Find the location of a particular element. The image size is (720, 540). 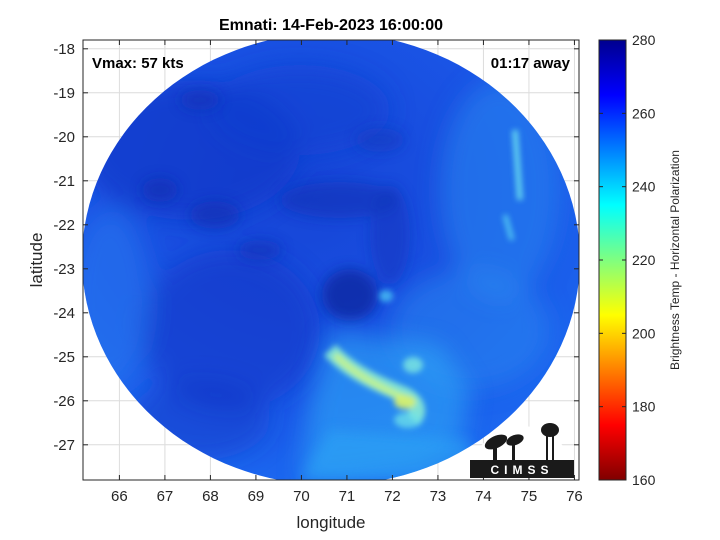

y-tick-label: -22 is located at coordinates (64, 225).